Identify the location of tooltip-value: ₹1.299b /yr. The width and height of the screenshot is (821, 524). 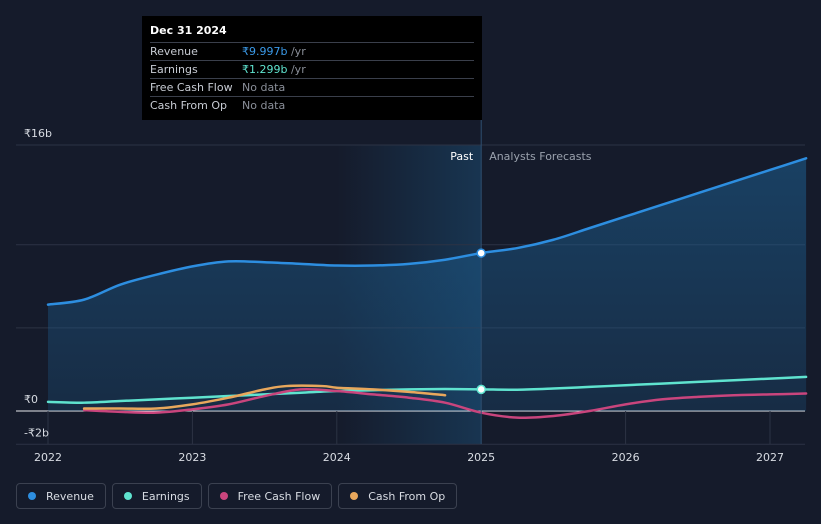
(274, 69).